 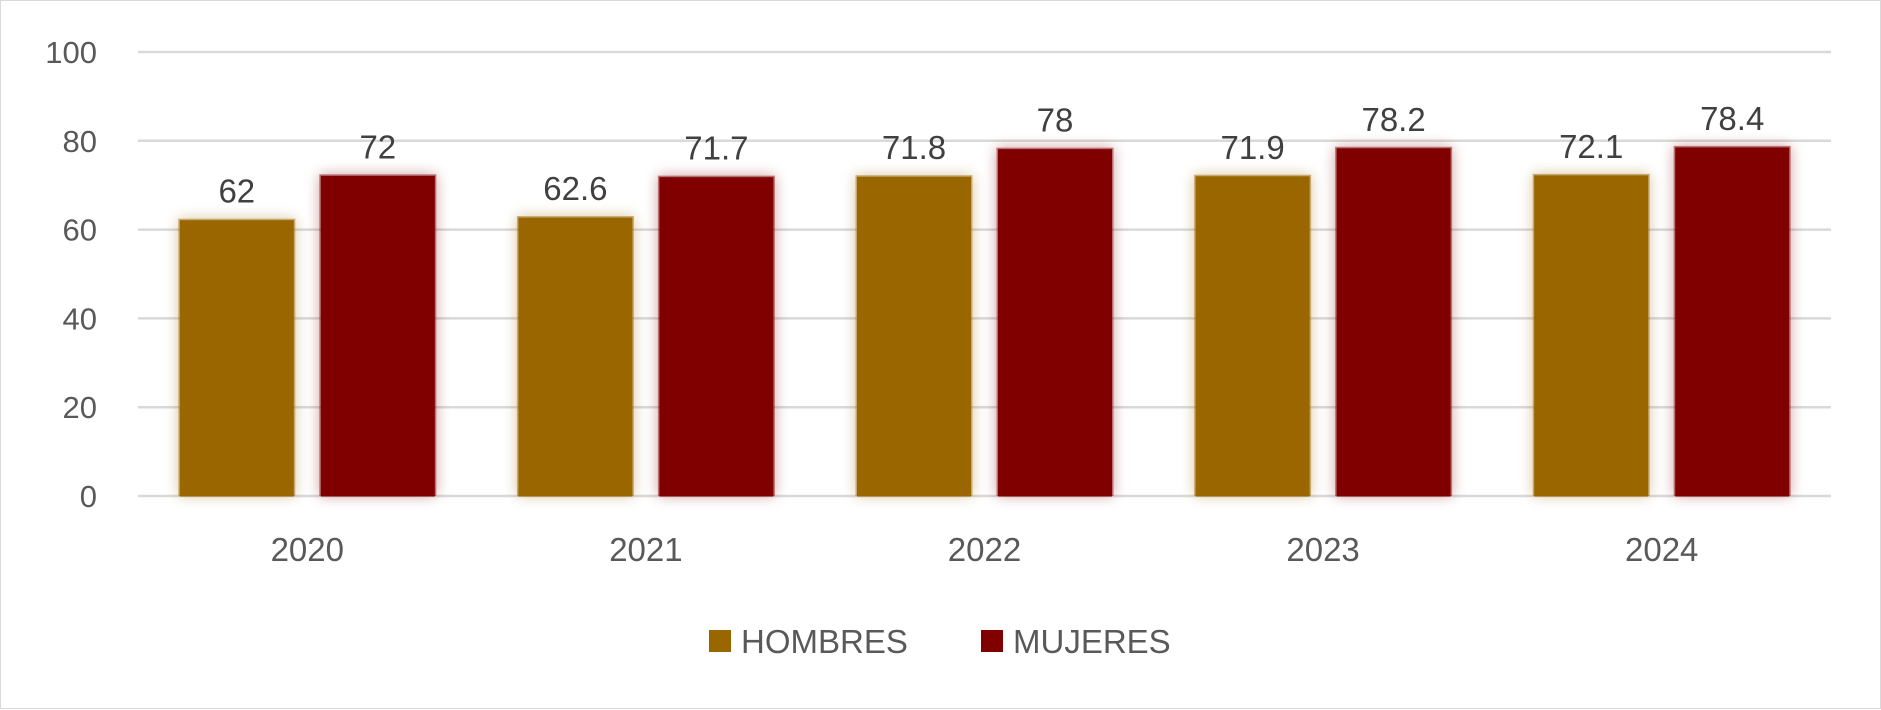 I want to click on y-tick-label: 20, so click(x=80, y=407).